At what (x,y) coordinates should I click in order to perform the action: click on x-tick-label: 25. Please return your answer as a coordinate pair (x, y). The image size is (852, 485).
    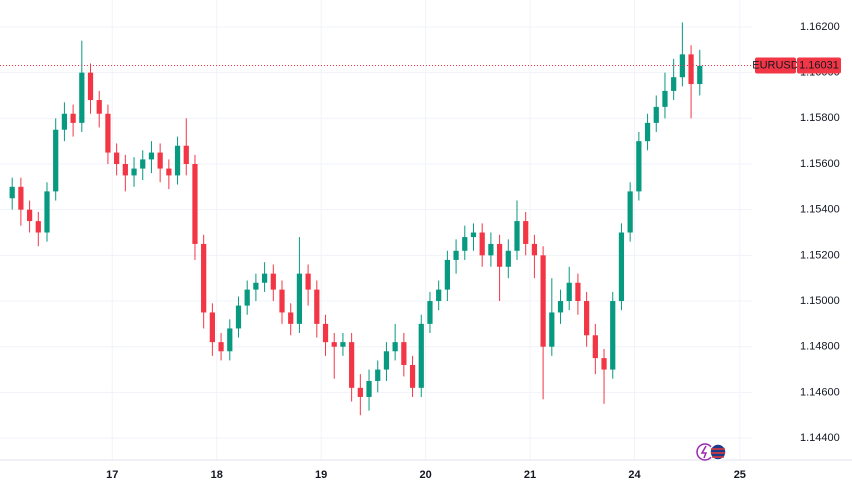
    Looking at the image, I should click on (740, 475).